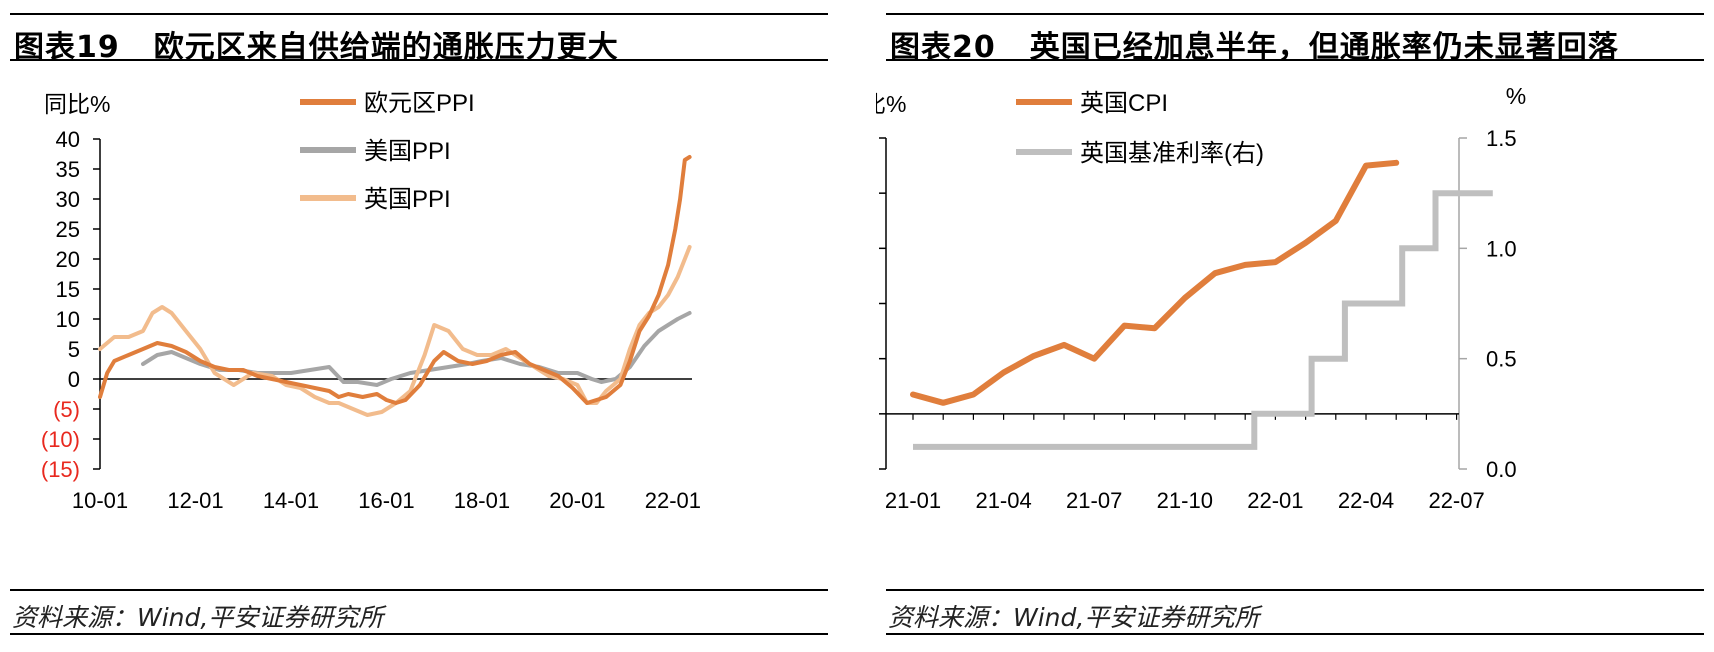 The image size is (1714, 652). What do you see at coordinates (1501, 469) in the screenshot?
I see `y-right-tick-label: 0.0` at bounding box center [1501, 469].